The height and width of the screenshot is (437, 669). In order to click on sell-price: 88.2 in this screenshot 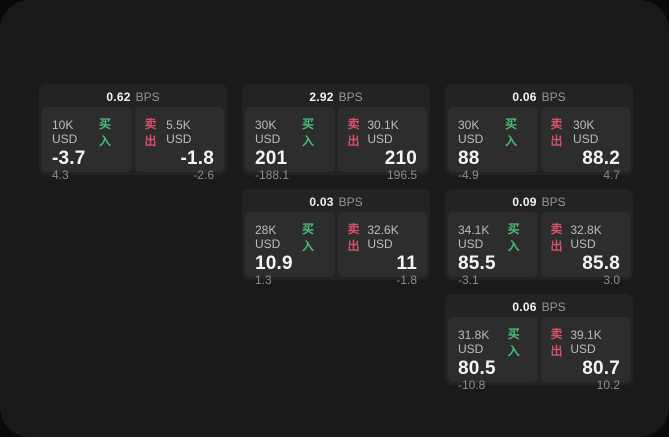, I will do `click(601, 158)`.